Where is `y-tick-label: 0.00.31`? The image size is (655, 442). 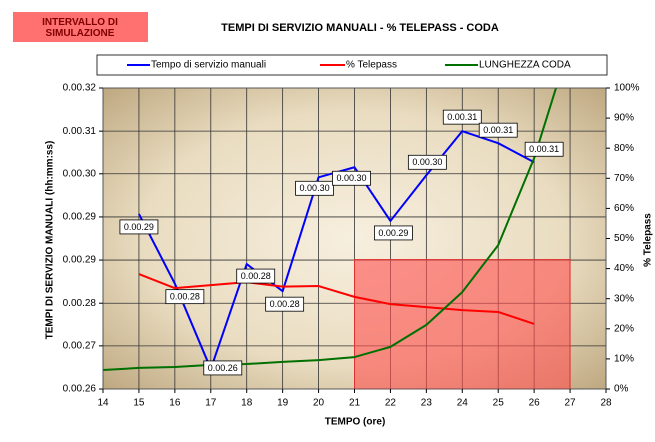
y-tick-label: 0.00.31 is located at coordinates (80, 131).